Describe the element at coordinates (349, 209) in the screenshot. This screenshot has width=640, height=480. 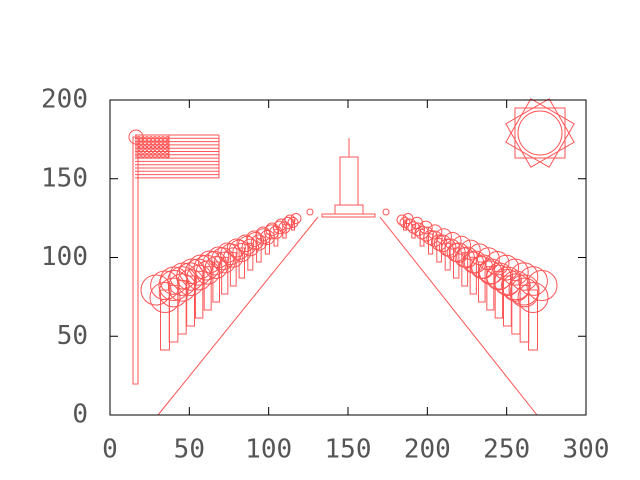
I see `capitol-wing` at that location.